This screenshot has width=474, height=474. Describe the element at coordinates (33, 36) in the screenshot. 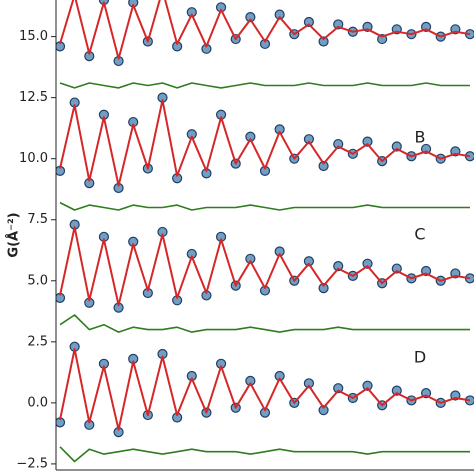

I see `y-tick-label: 15.0` at that location.